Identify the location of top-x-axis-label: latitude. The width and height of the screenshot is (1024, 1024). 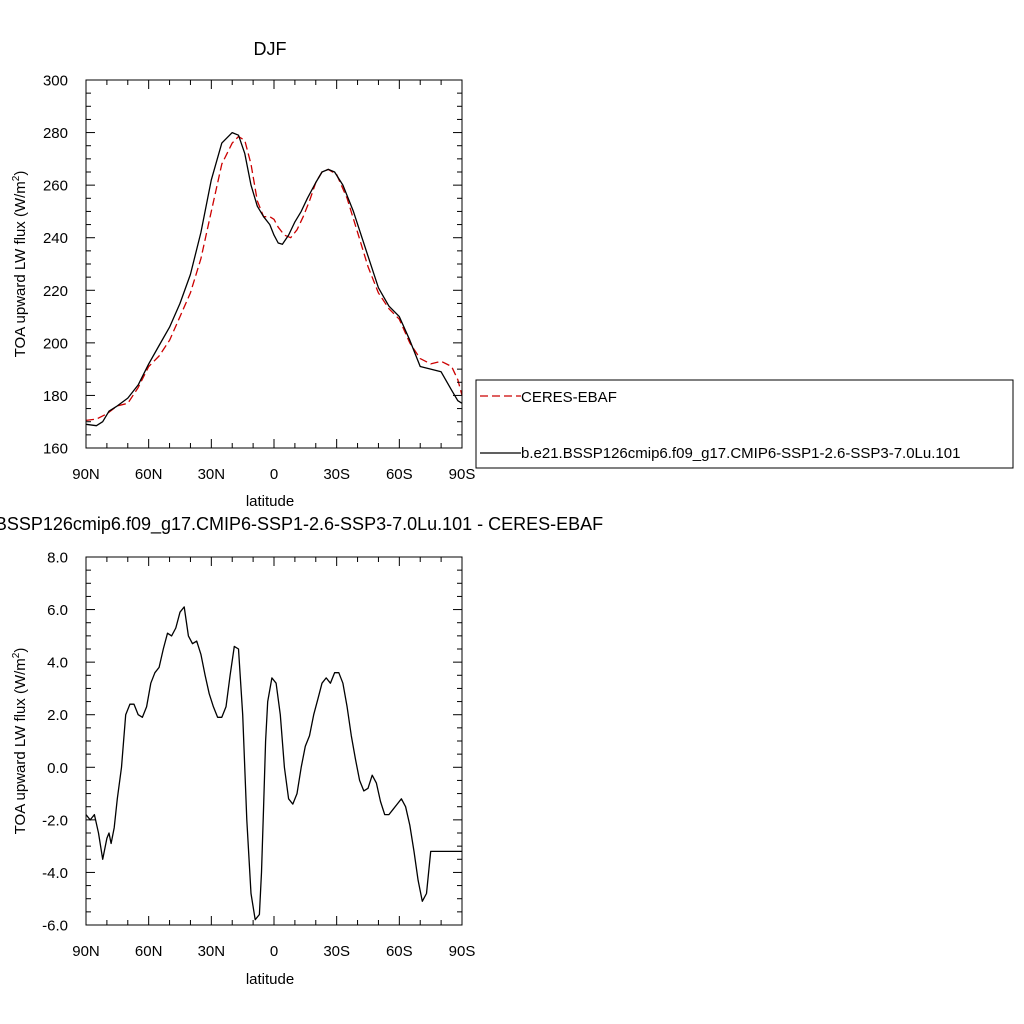
(270, 501).